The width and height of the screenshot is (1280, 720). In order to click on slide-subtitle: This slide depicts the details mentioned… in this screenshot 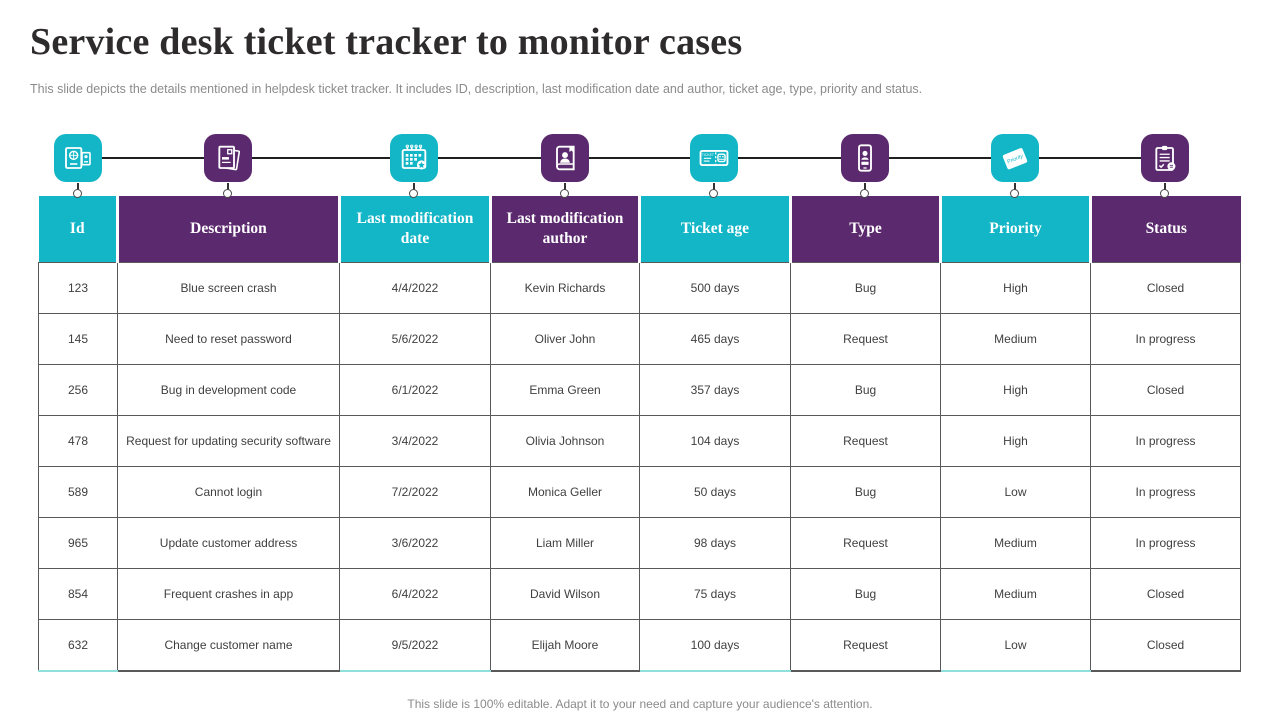, I will do `click(476, 89)`.